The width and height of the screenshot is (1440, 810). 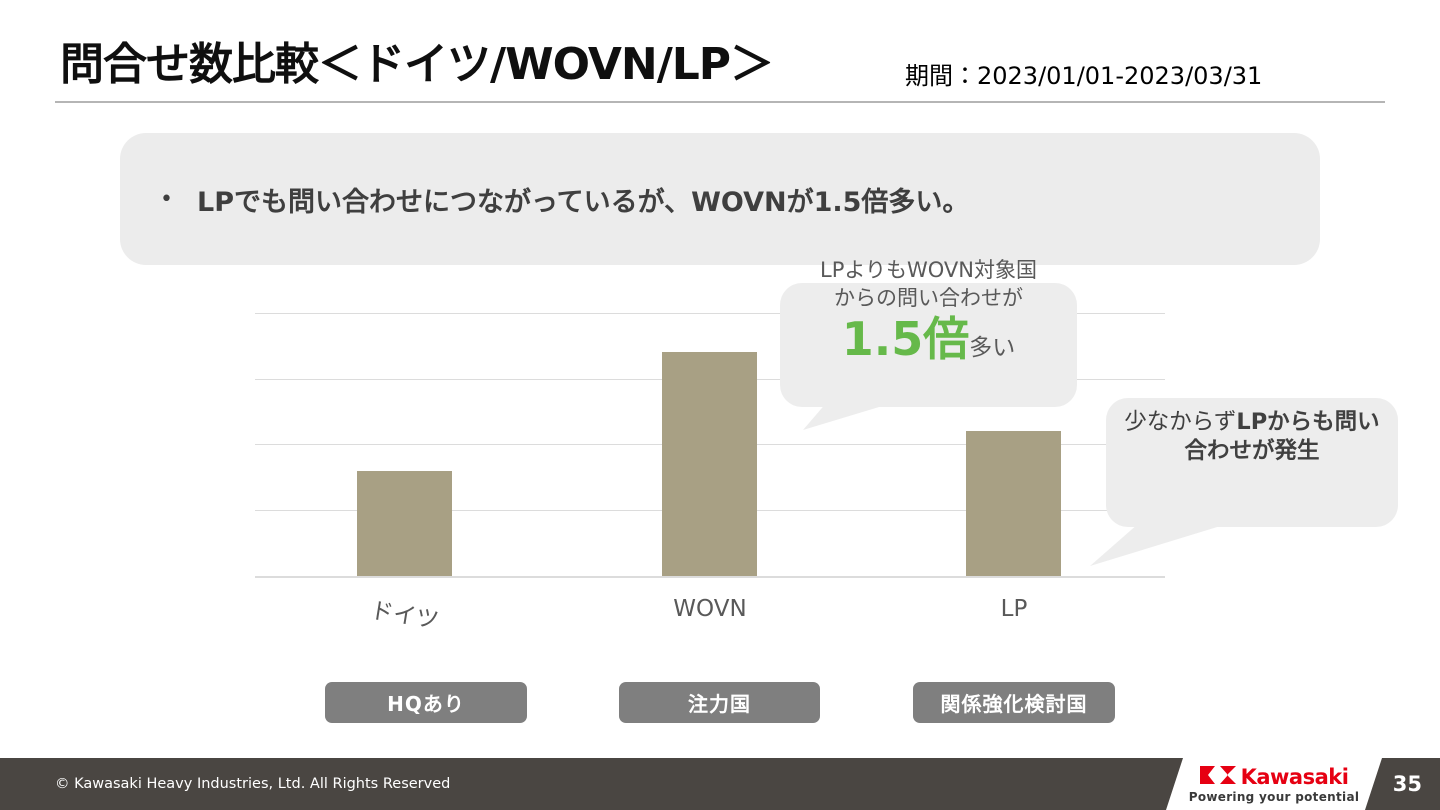 I want to click on title-divider, so click(x=720, y=102).